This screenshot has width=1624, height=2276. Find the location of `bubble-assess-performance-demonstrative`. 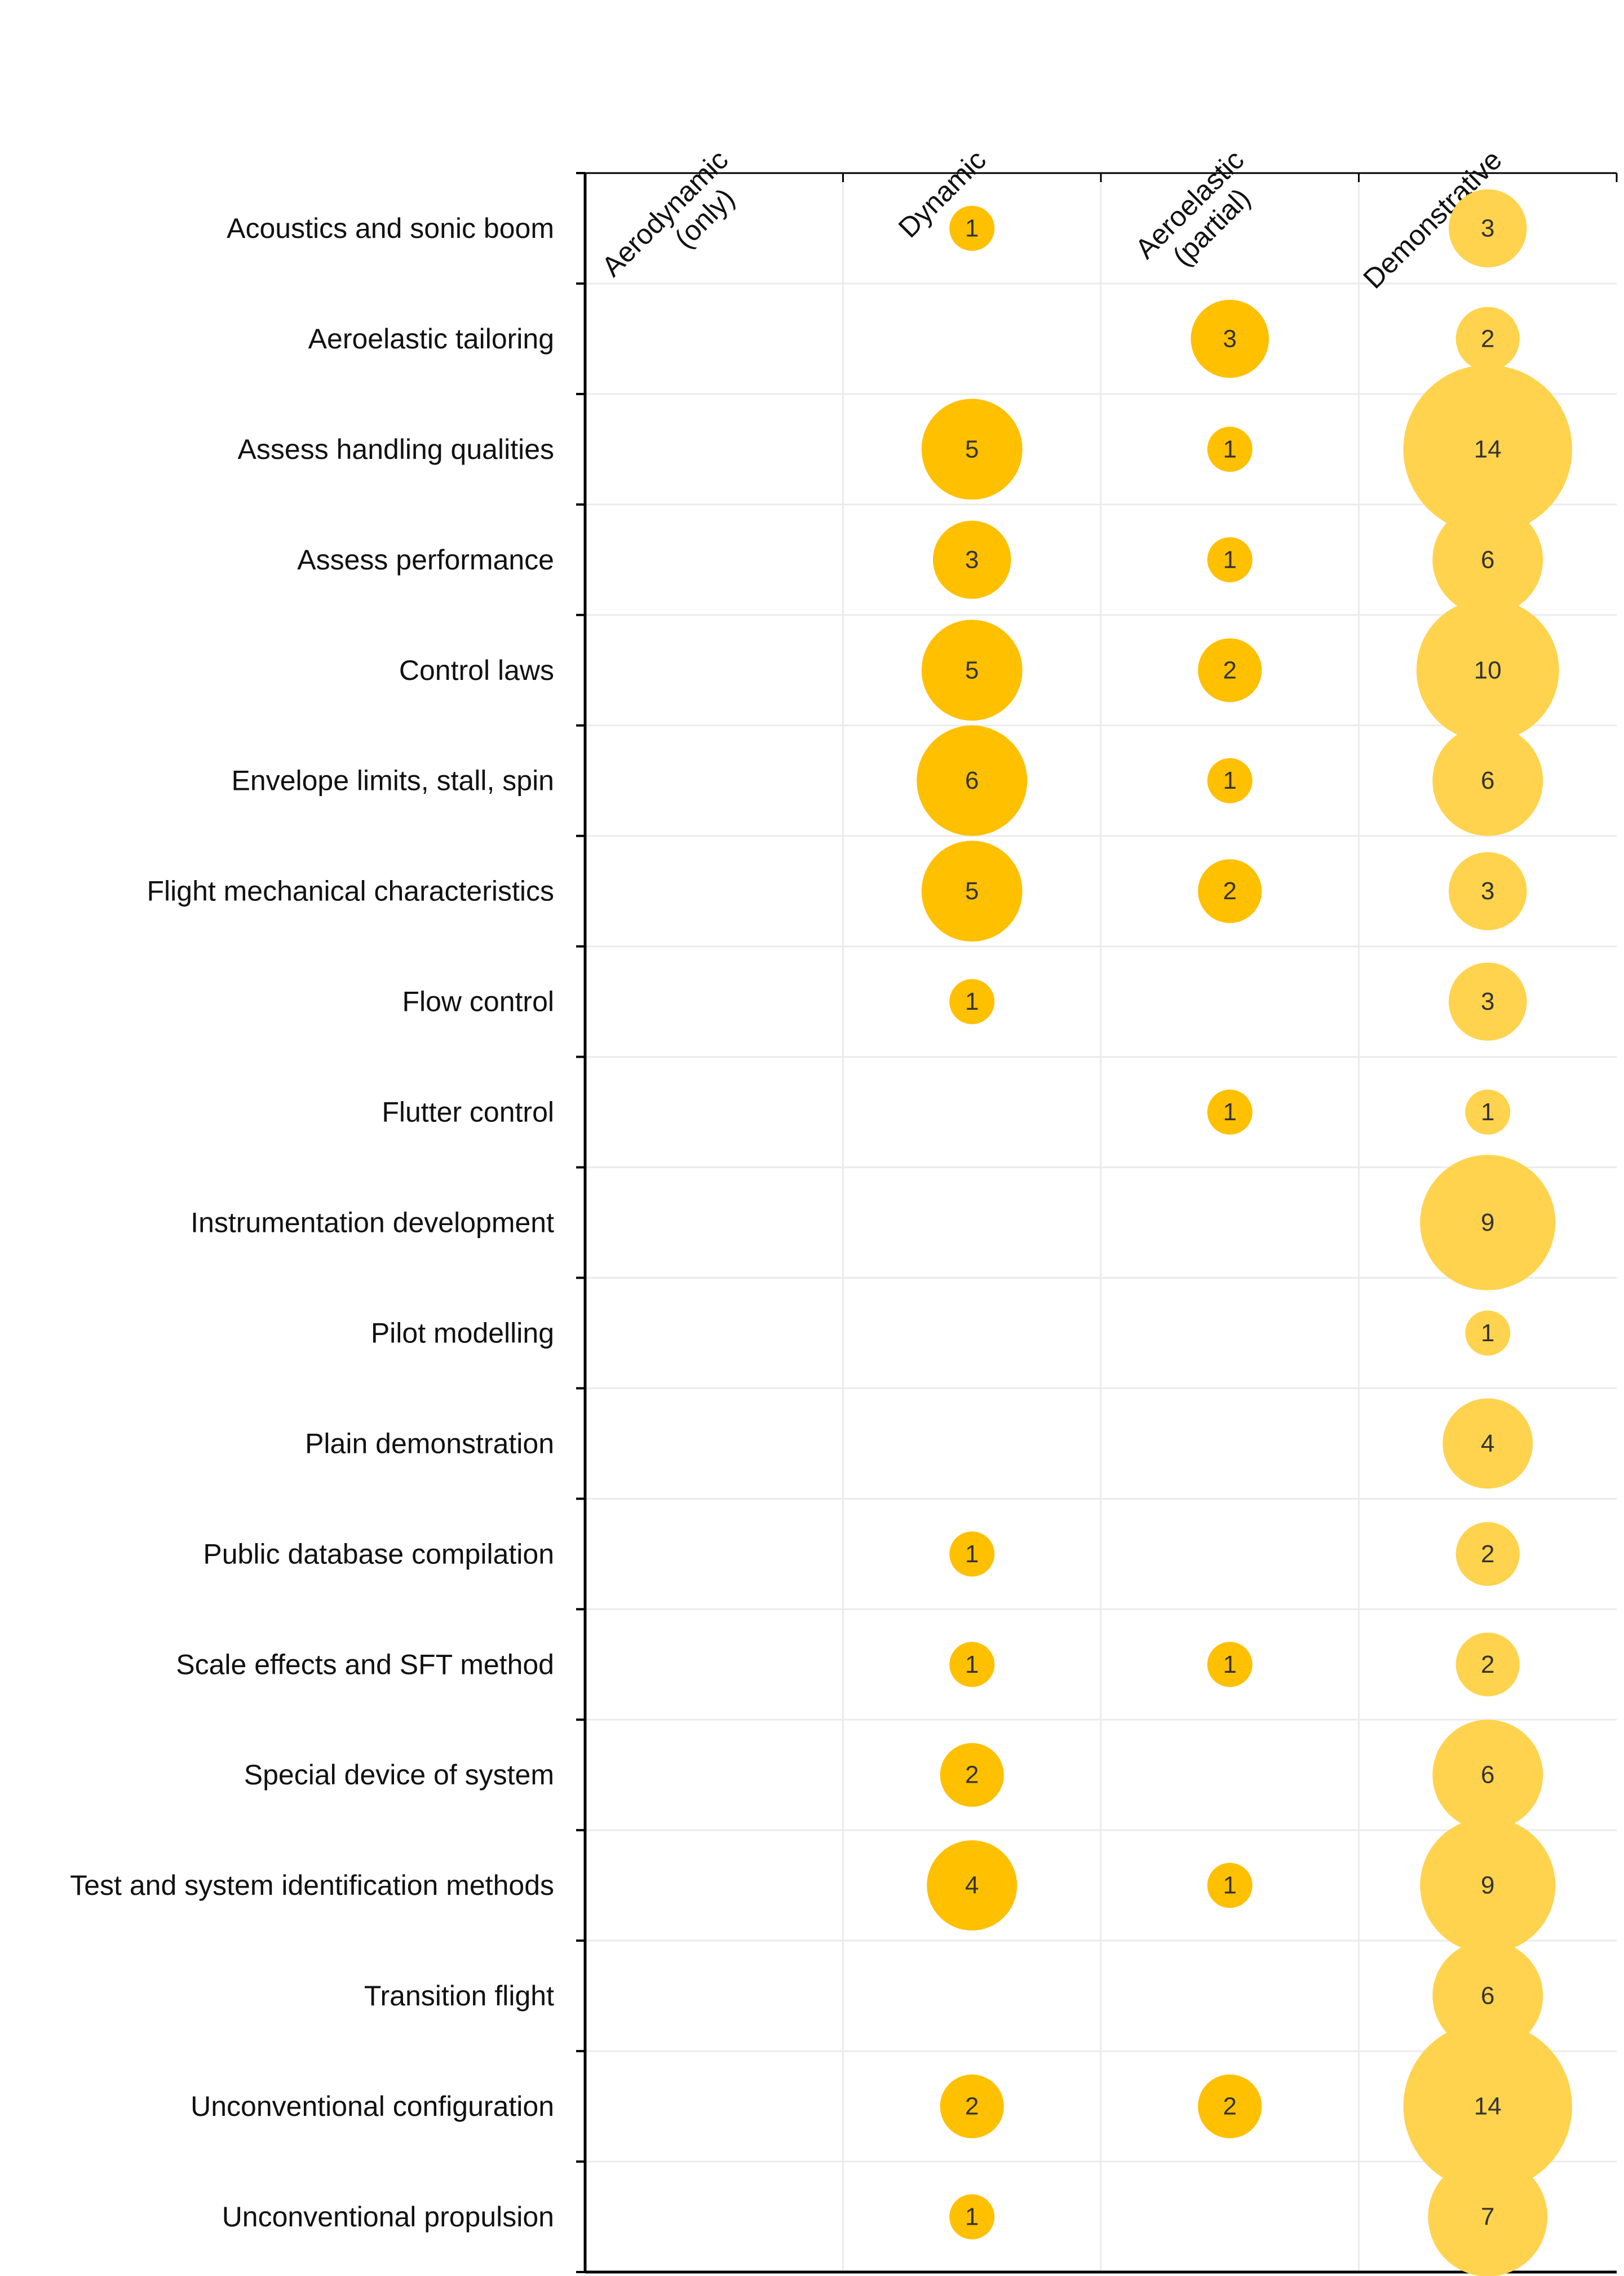

bubble-assess-performance-demonstrative is located at coordinates (1487, 559).